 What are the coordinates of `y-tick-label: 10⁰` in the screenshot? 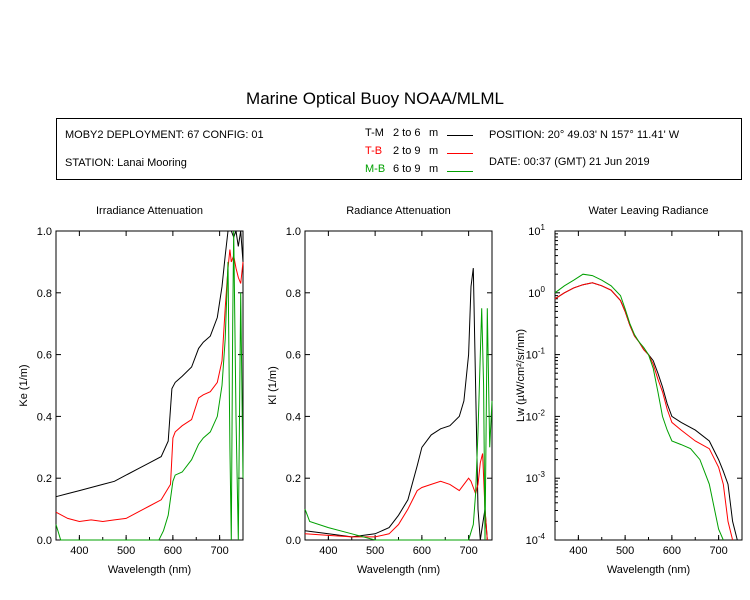 It's located at (536, 292).